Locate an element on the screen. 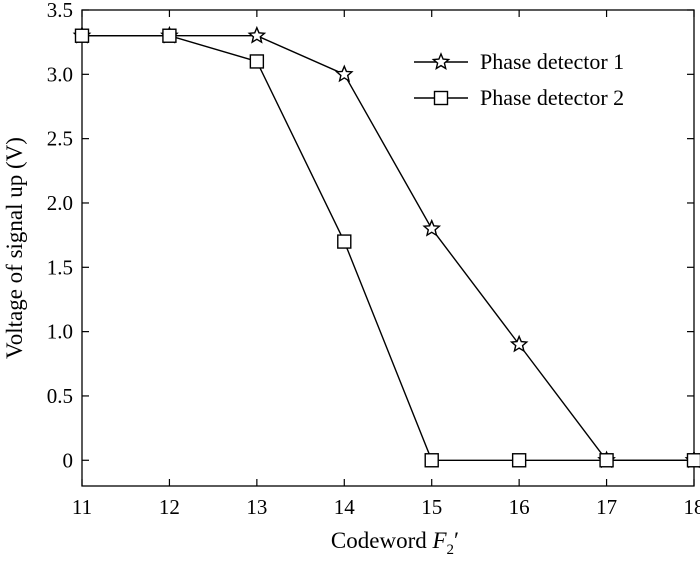 Image resolution: width=700 pixels, height=568 pixels. y-tick-label: 3.0 is located at coordinates (60, 74).